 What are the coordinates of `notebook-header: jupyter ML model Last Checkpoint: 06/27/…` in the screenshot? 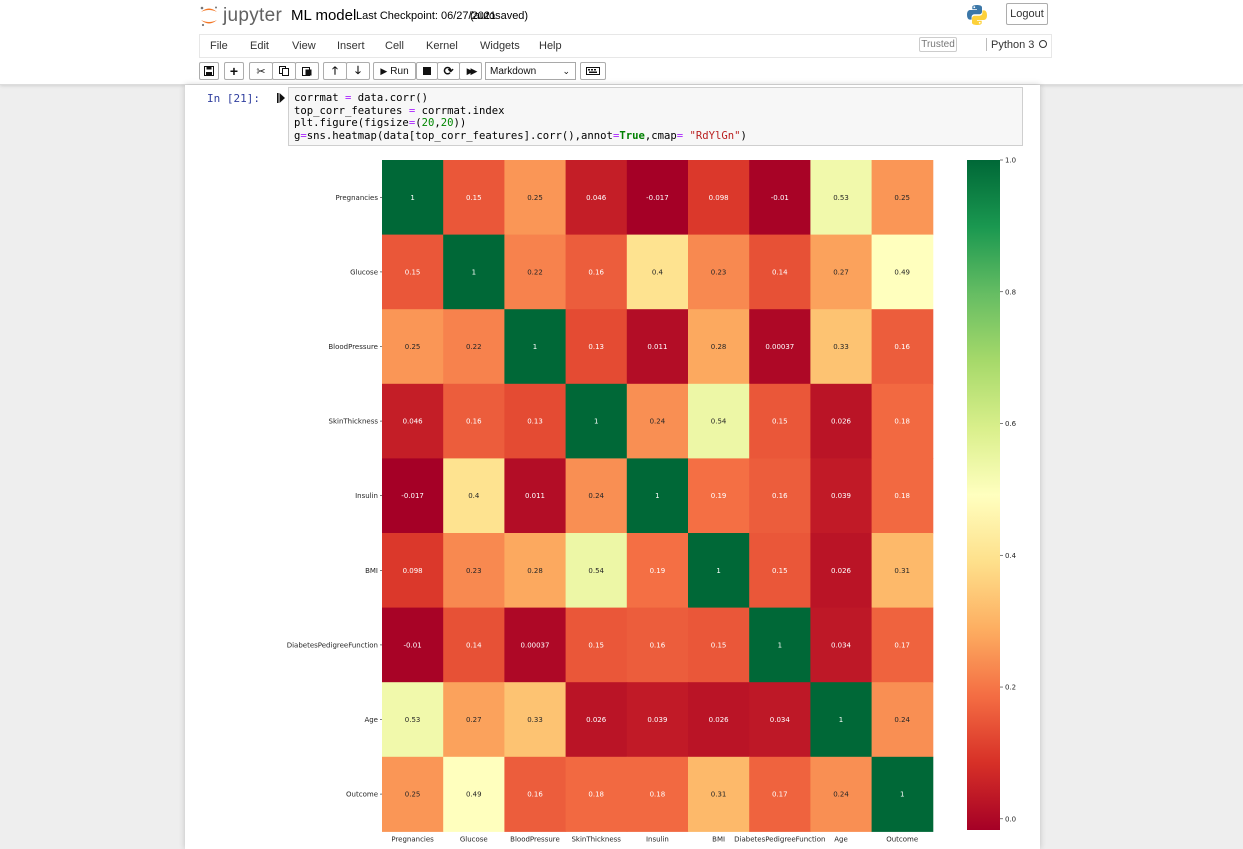 It's located at (621, 42).